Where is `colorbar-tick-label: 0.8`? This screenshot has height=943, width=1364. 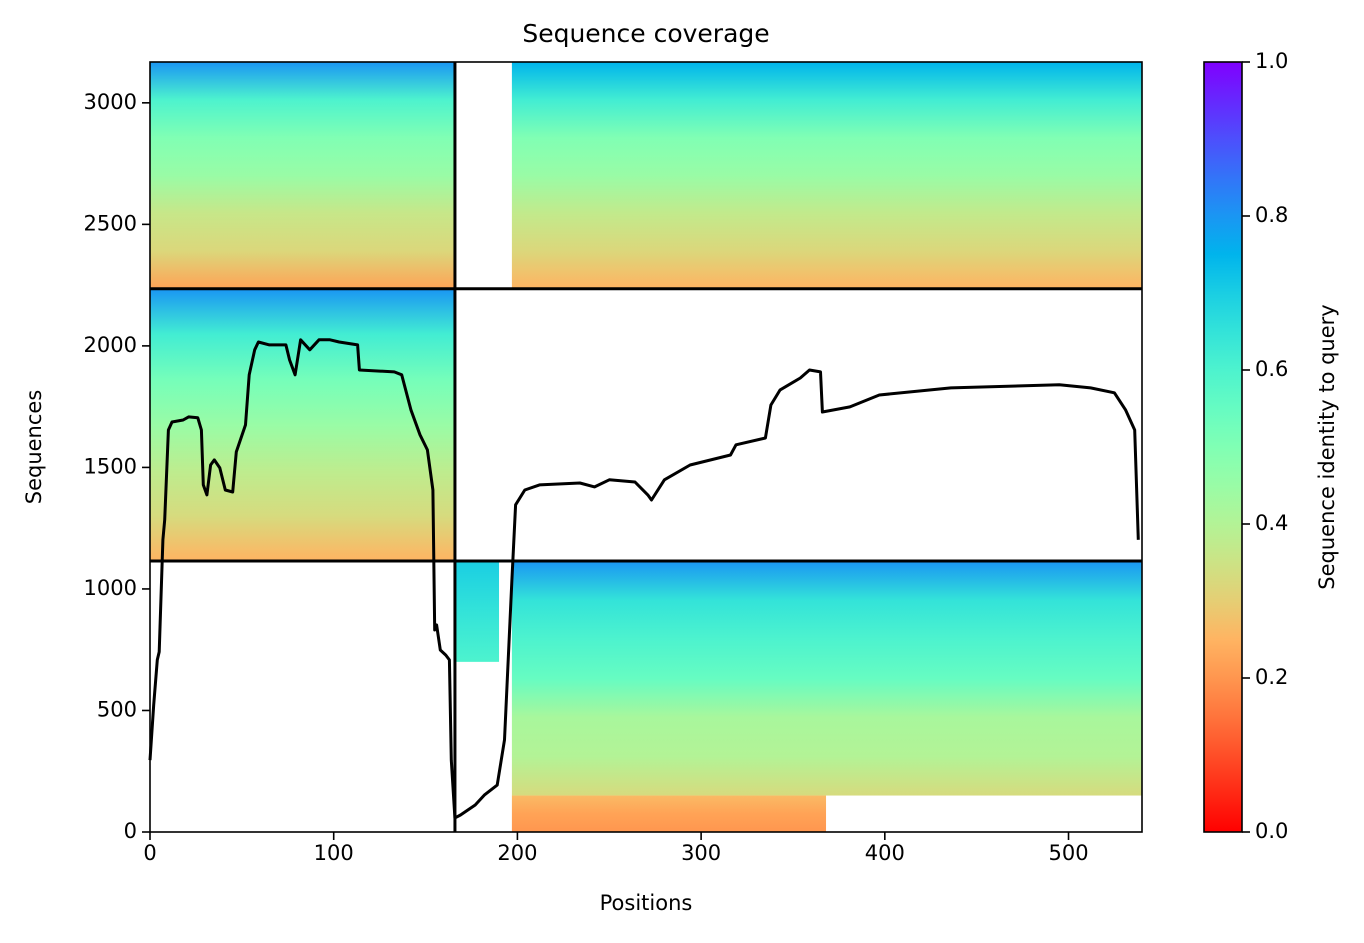
colorbar-tick-label: 0.8 is located at coordinates (1271, 215).